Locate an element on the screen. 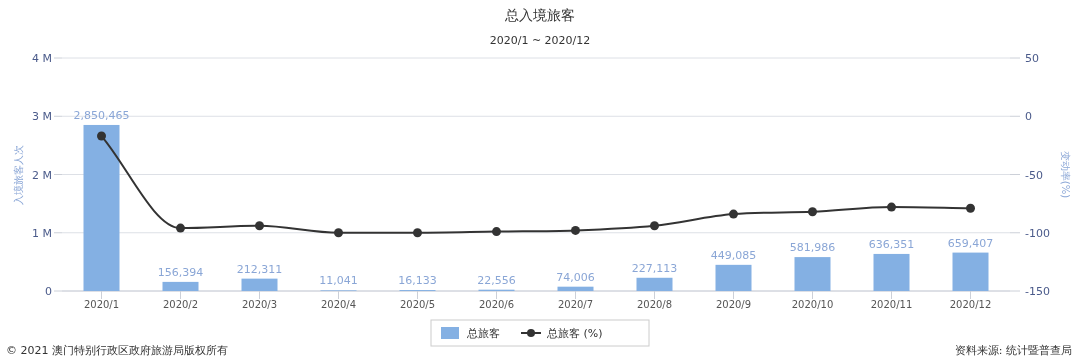 The height and width of the screenshot is (360, 1080). data-label: 11,041 is located at coordinates (338, 281).